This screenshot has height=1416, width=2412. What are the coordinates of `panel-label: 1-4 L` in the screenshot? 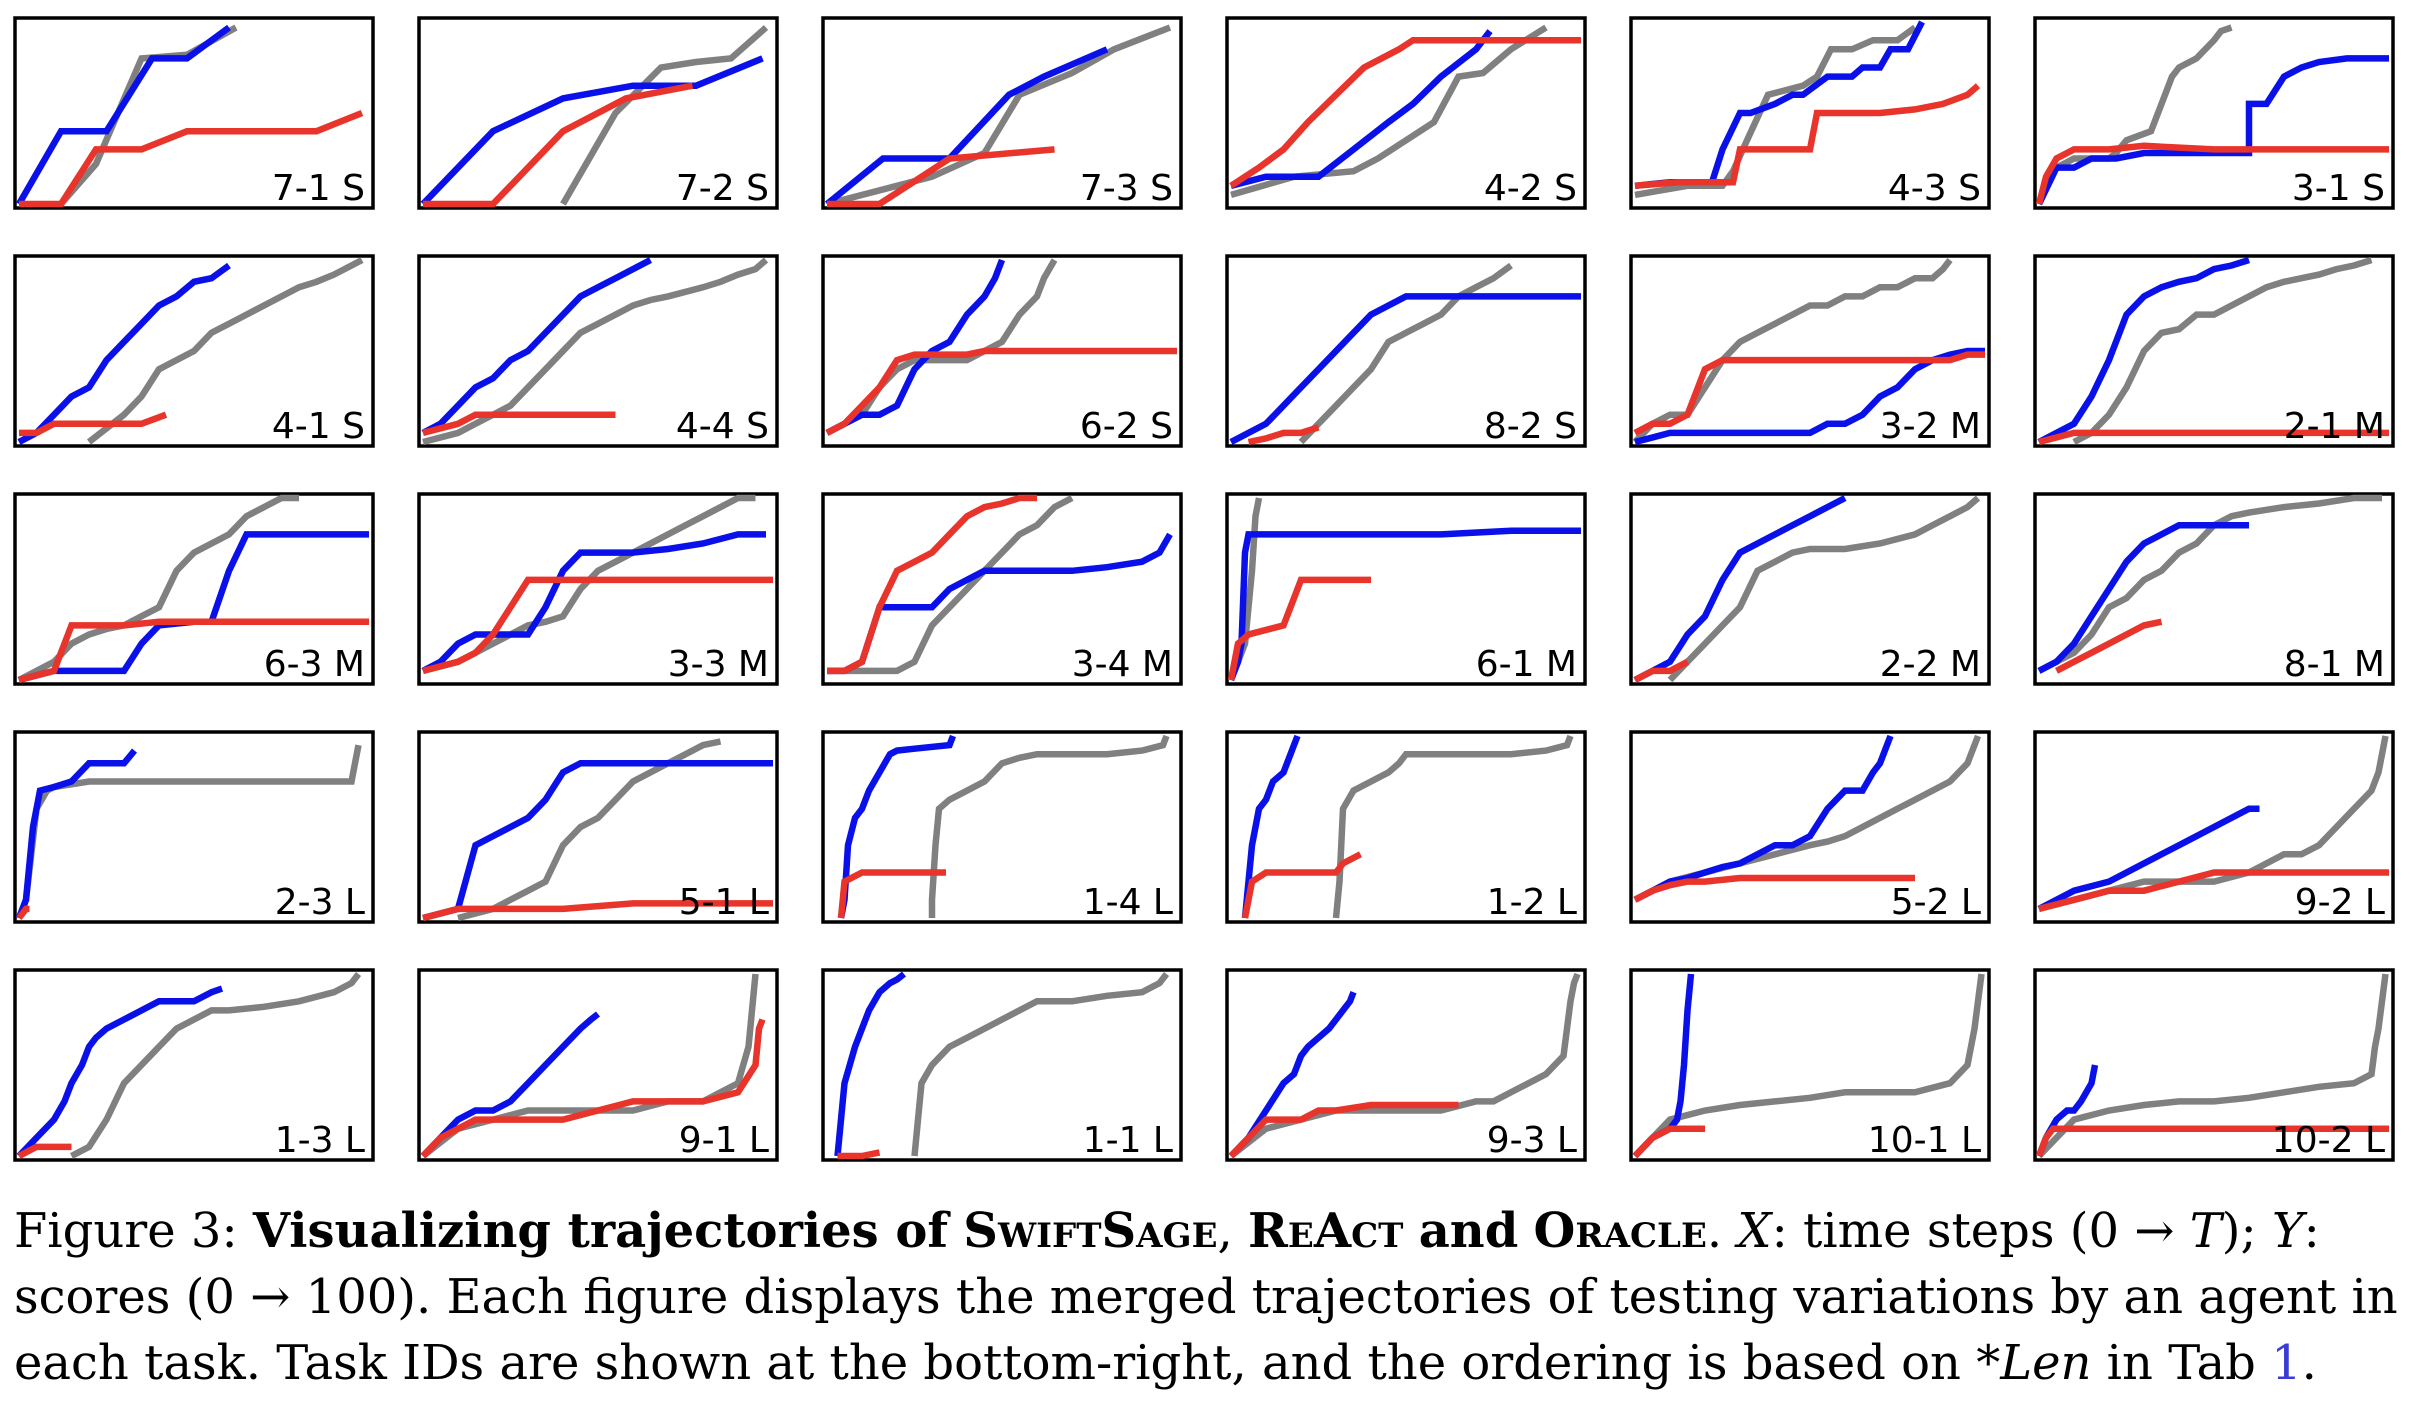 It's located at (1128, 902).